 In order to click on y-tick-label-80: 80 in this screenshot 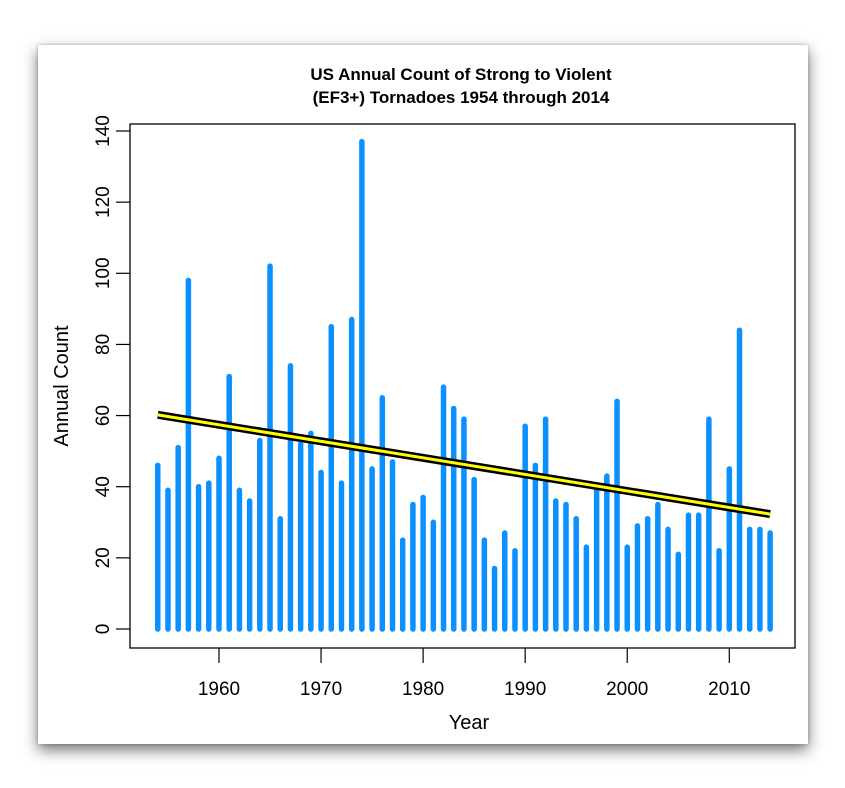, I will do `click(103, 344)`.